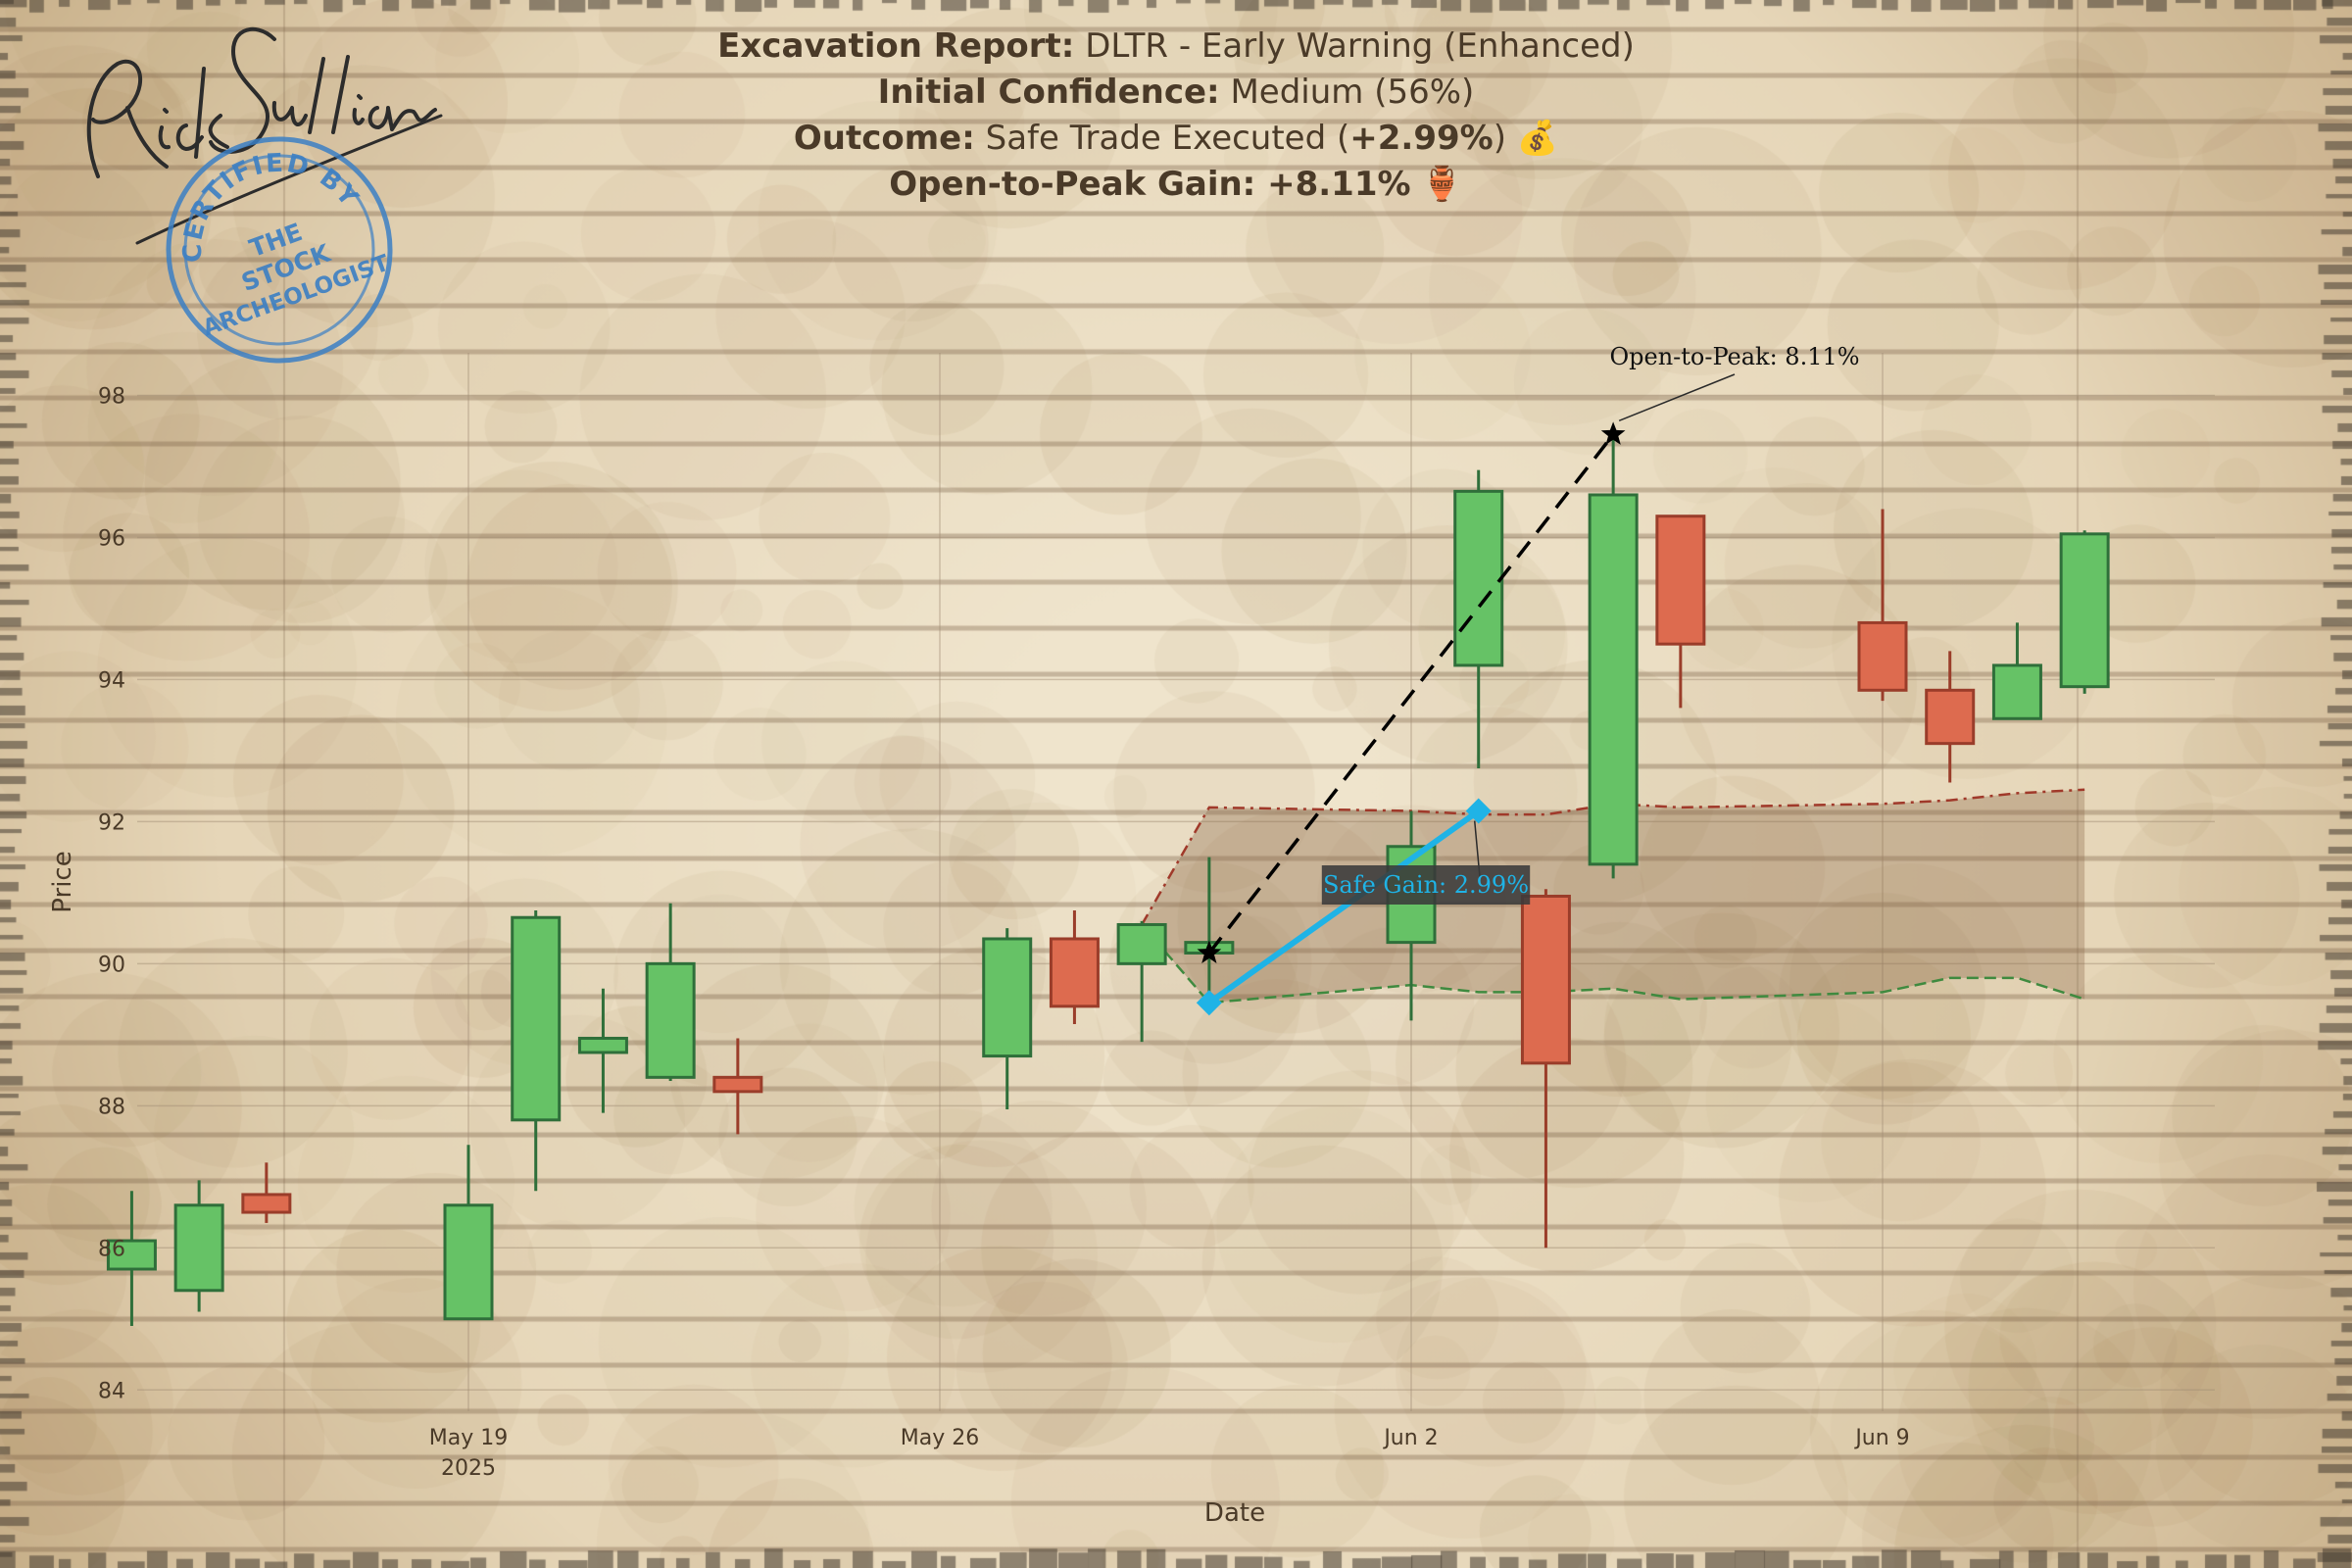 The height and width of the screenshot is (1568, 2352). I want to click on peak-label: Open-to-Peak: 8.11%, so click(1734, 356).